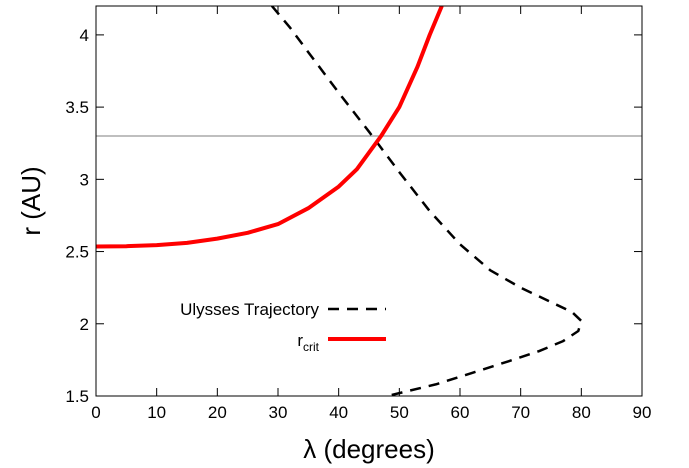  What do you see at coordinates (77, 396) in the screenshot?
I see `y-tick-label: 1.5` at bounding box center [77, 396].